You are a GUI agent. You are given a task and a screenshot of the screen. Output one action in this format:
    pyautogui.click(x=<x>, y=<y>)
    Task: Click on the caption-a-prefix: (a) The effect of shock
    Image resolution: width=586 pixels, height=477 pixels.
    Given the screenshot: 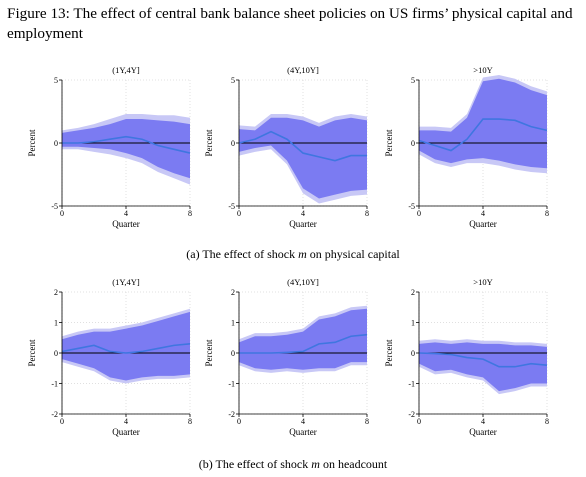 What is the action you would take?
    pyautogui.click(x=242, y=254)
    